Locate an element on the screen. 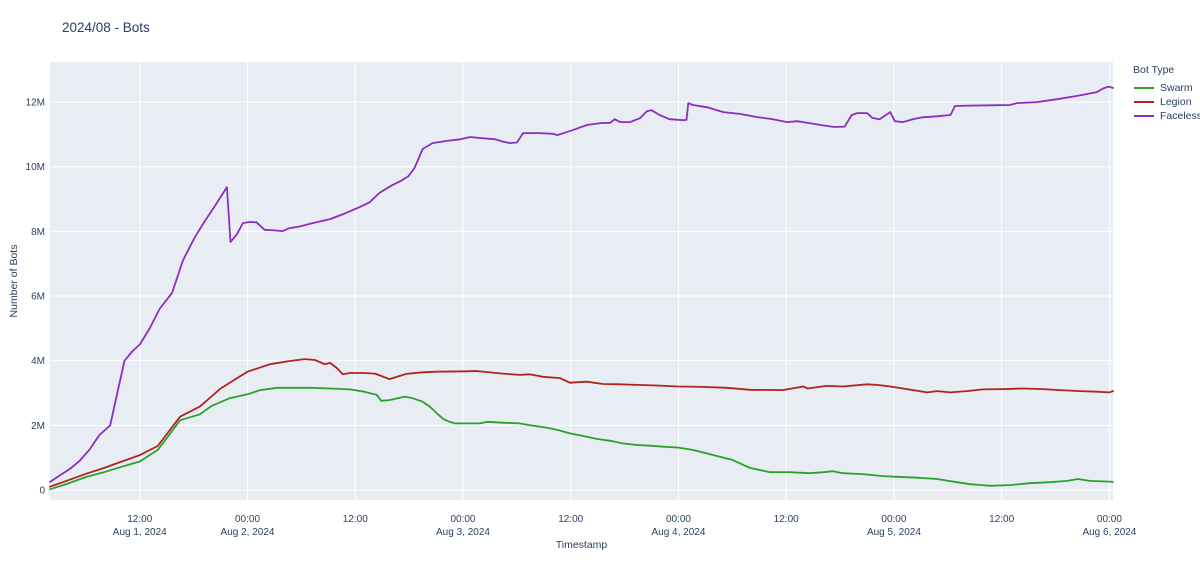 This screenshot has width=1200, height=564. legend-item-legion: Legion is located at coordinates (1166, 102).